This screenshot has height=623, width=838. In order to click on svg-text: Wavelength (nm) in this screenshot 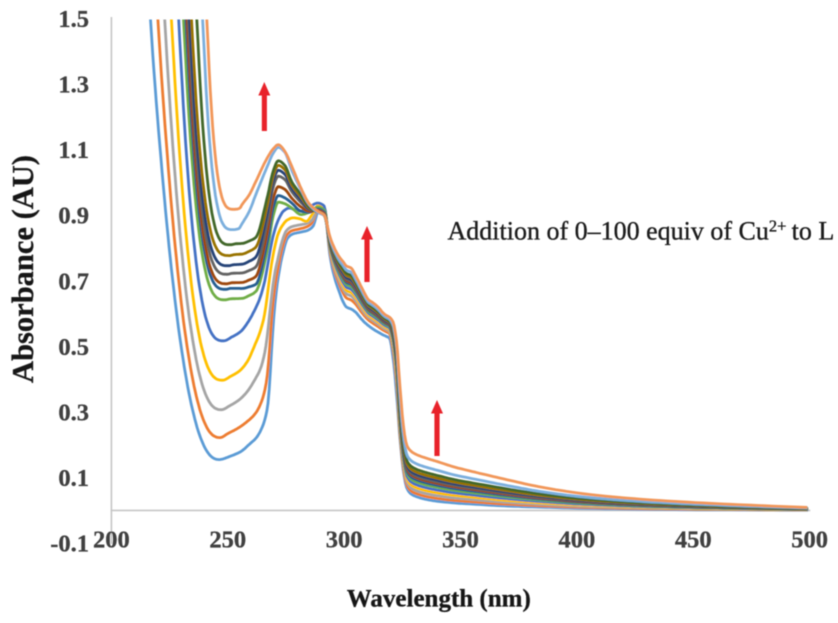, I will do `click(439, 599)`.